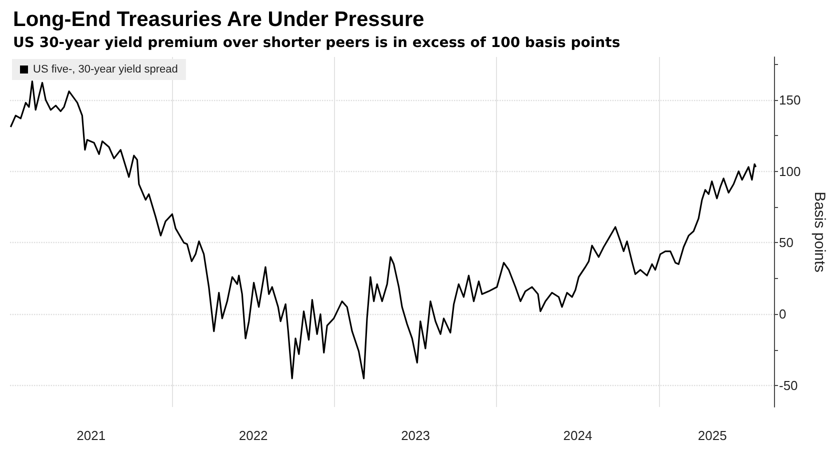  I want to click on y-tick-label: 50, so click(786, 242).